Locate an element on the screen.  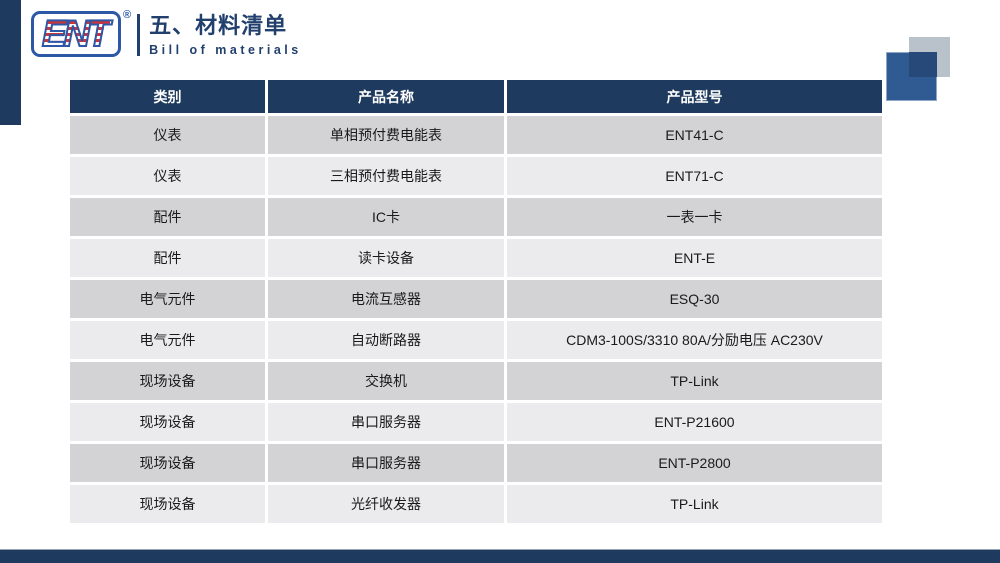
title-block: 五、材料清单 Bill of materials is located at coordinates (219, 35).